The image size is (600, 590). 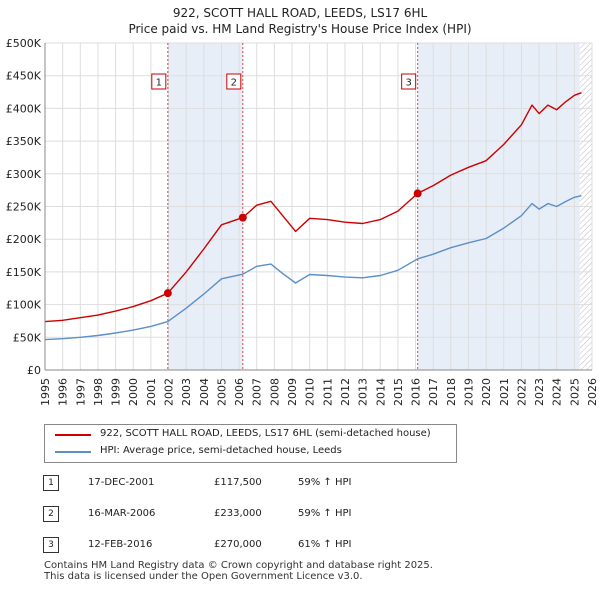 What do you see at coordinates (120, 544) in the screenshot?
I see `sale-date: 12-FEB-2016` at bounding box center [120, 544].